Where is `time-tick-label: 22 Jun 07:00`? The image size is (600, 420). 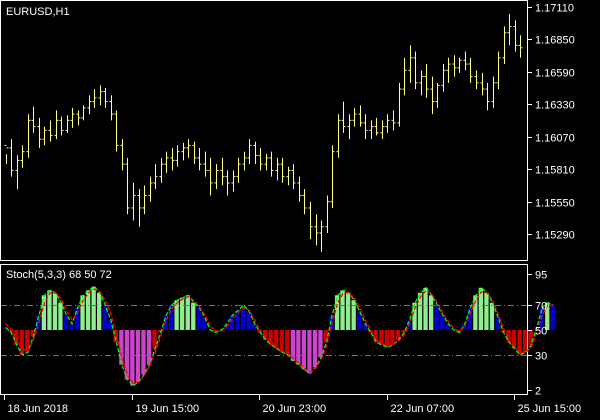 time-tick-label: 22 Jun 07:00 is located at coordinates (423, 409).